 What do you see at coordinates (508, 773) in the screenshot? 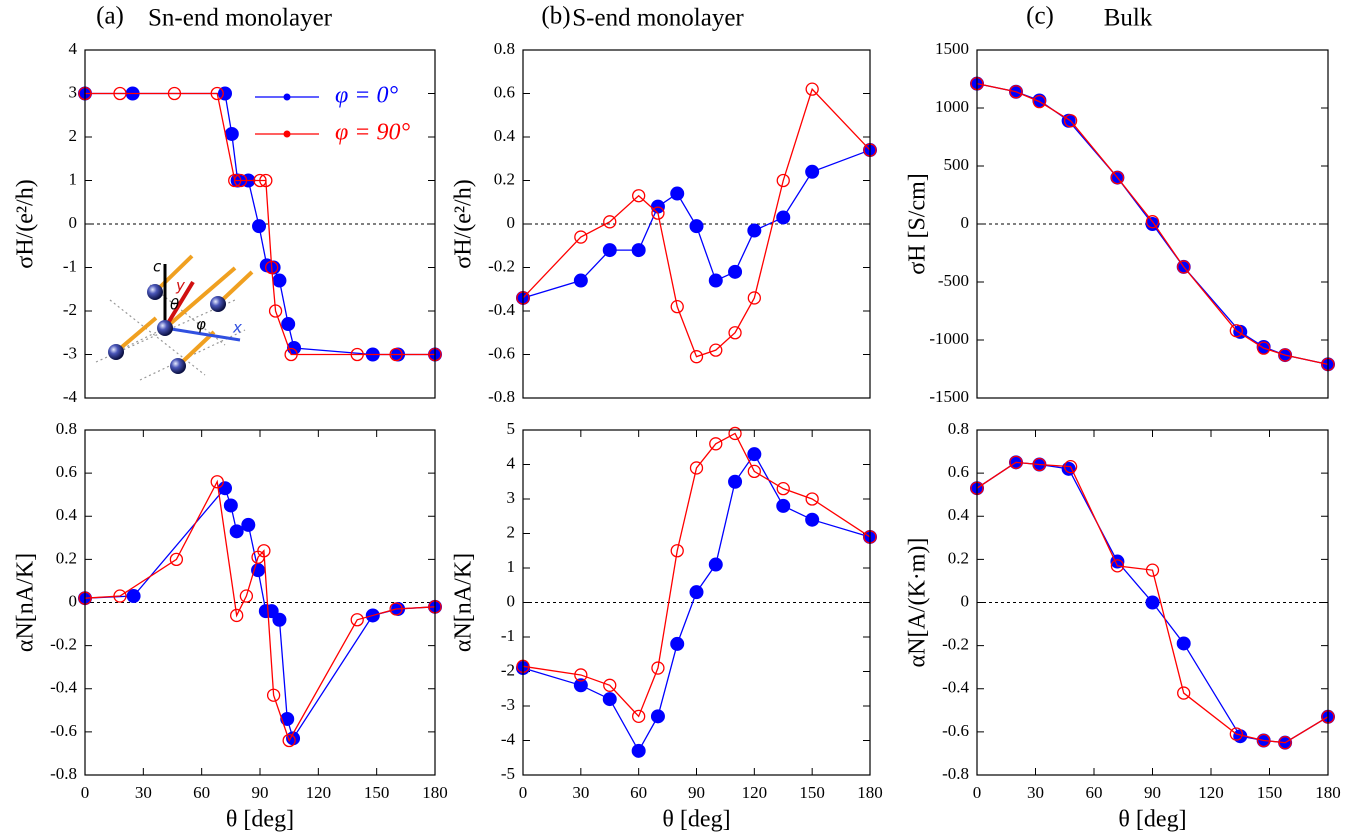
I see `y-tick-label: -5` at bounding box center [508, 773].